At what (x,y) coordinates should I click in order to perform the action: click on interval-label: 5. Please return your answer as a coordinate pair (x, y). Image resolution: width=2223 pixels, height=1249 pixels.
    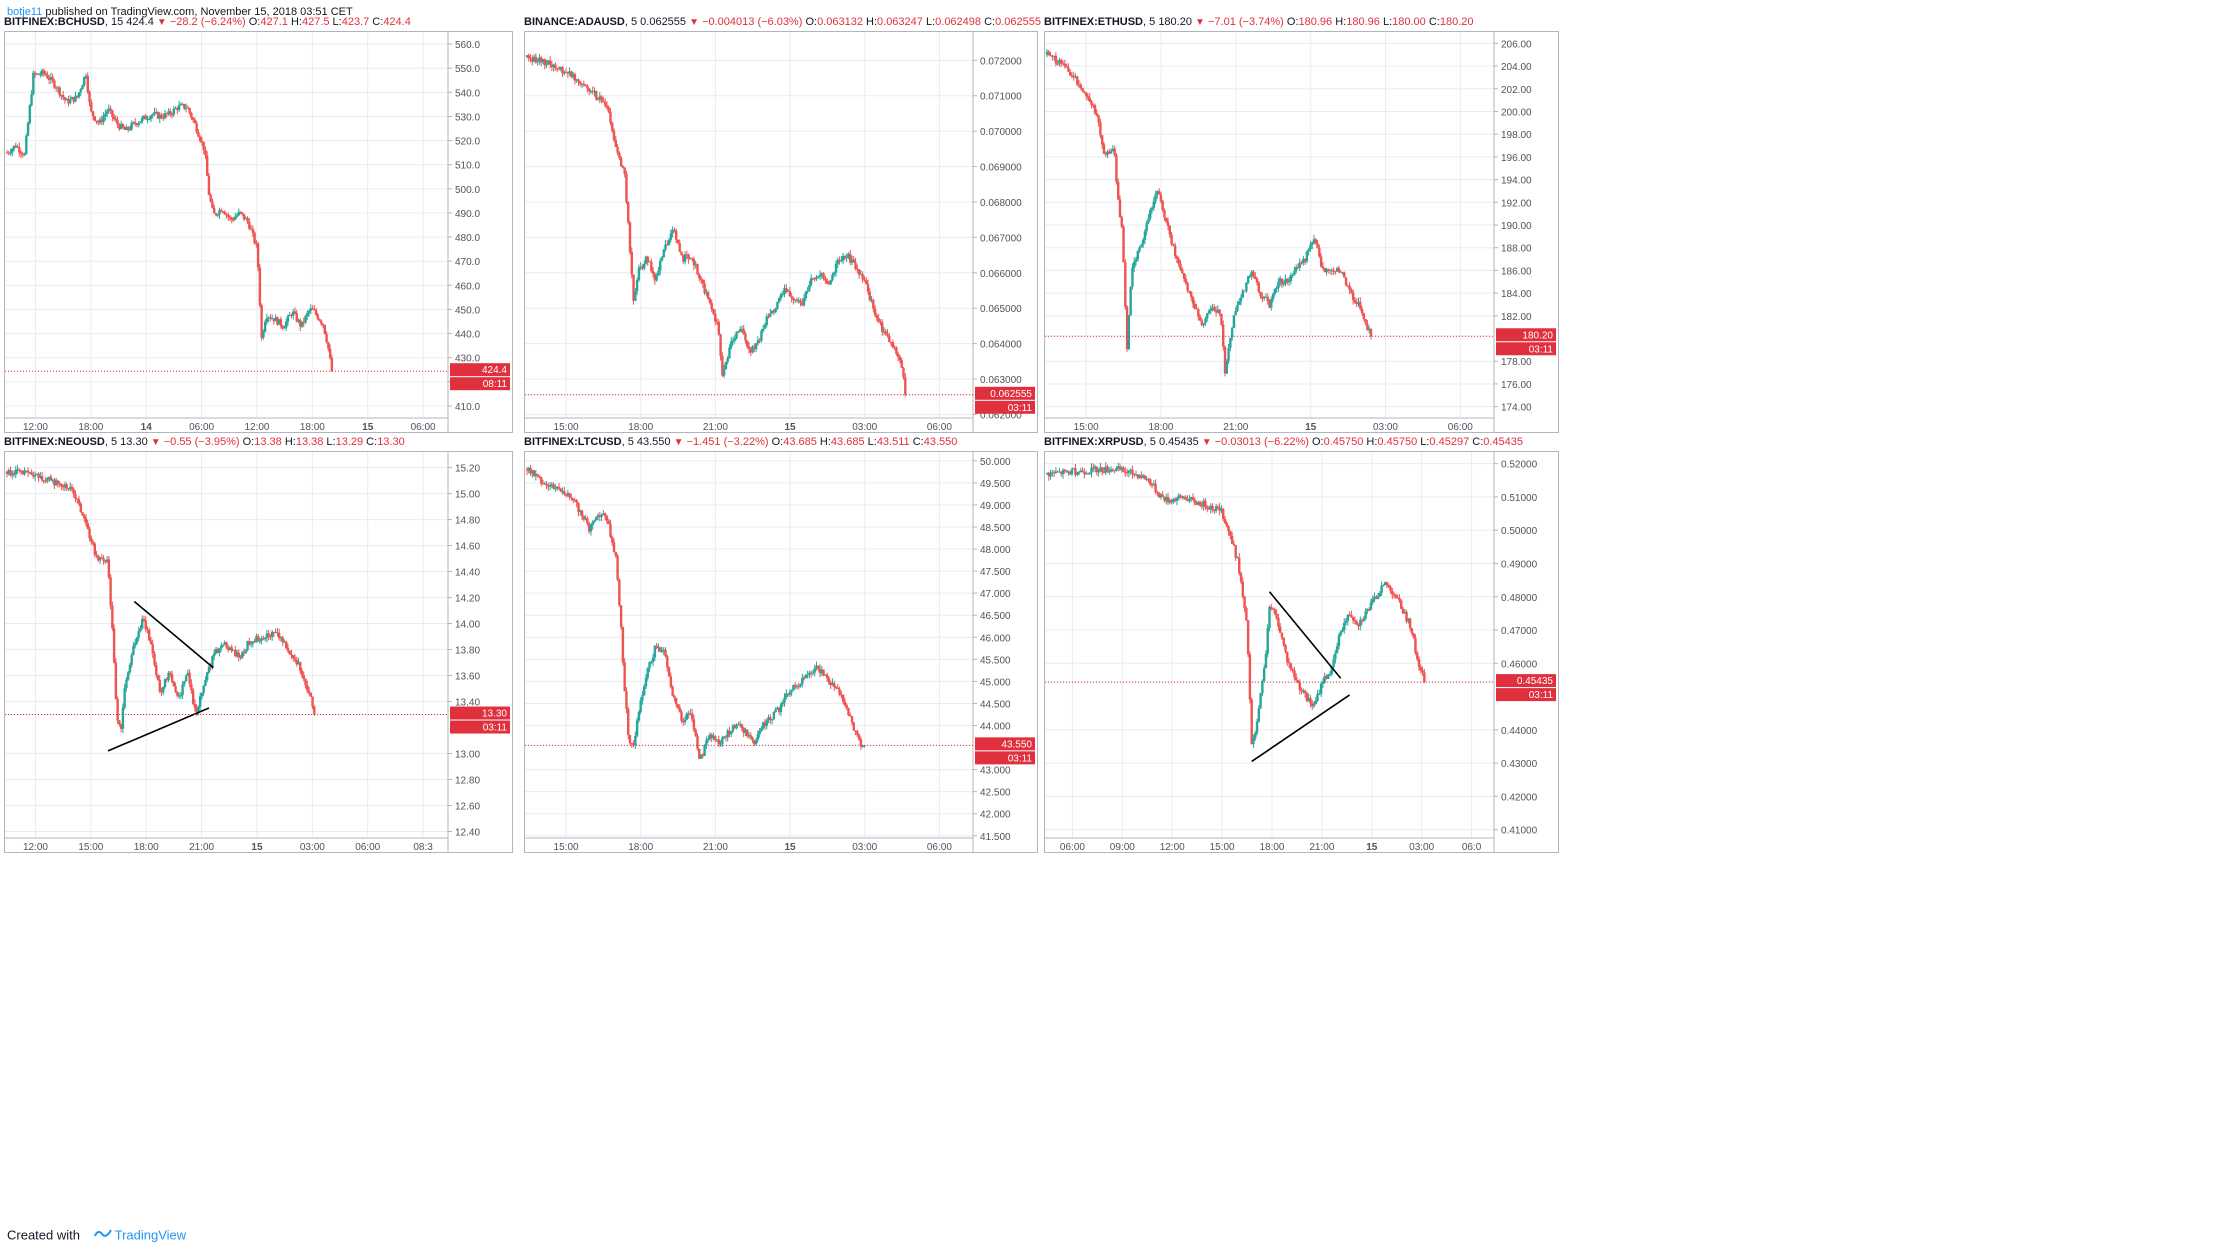
    Looking at the image, I should click on (634, 22).